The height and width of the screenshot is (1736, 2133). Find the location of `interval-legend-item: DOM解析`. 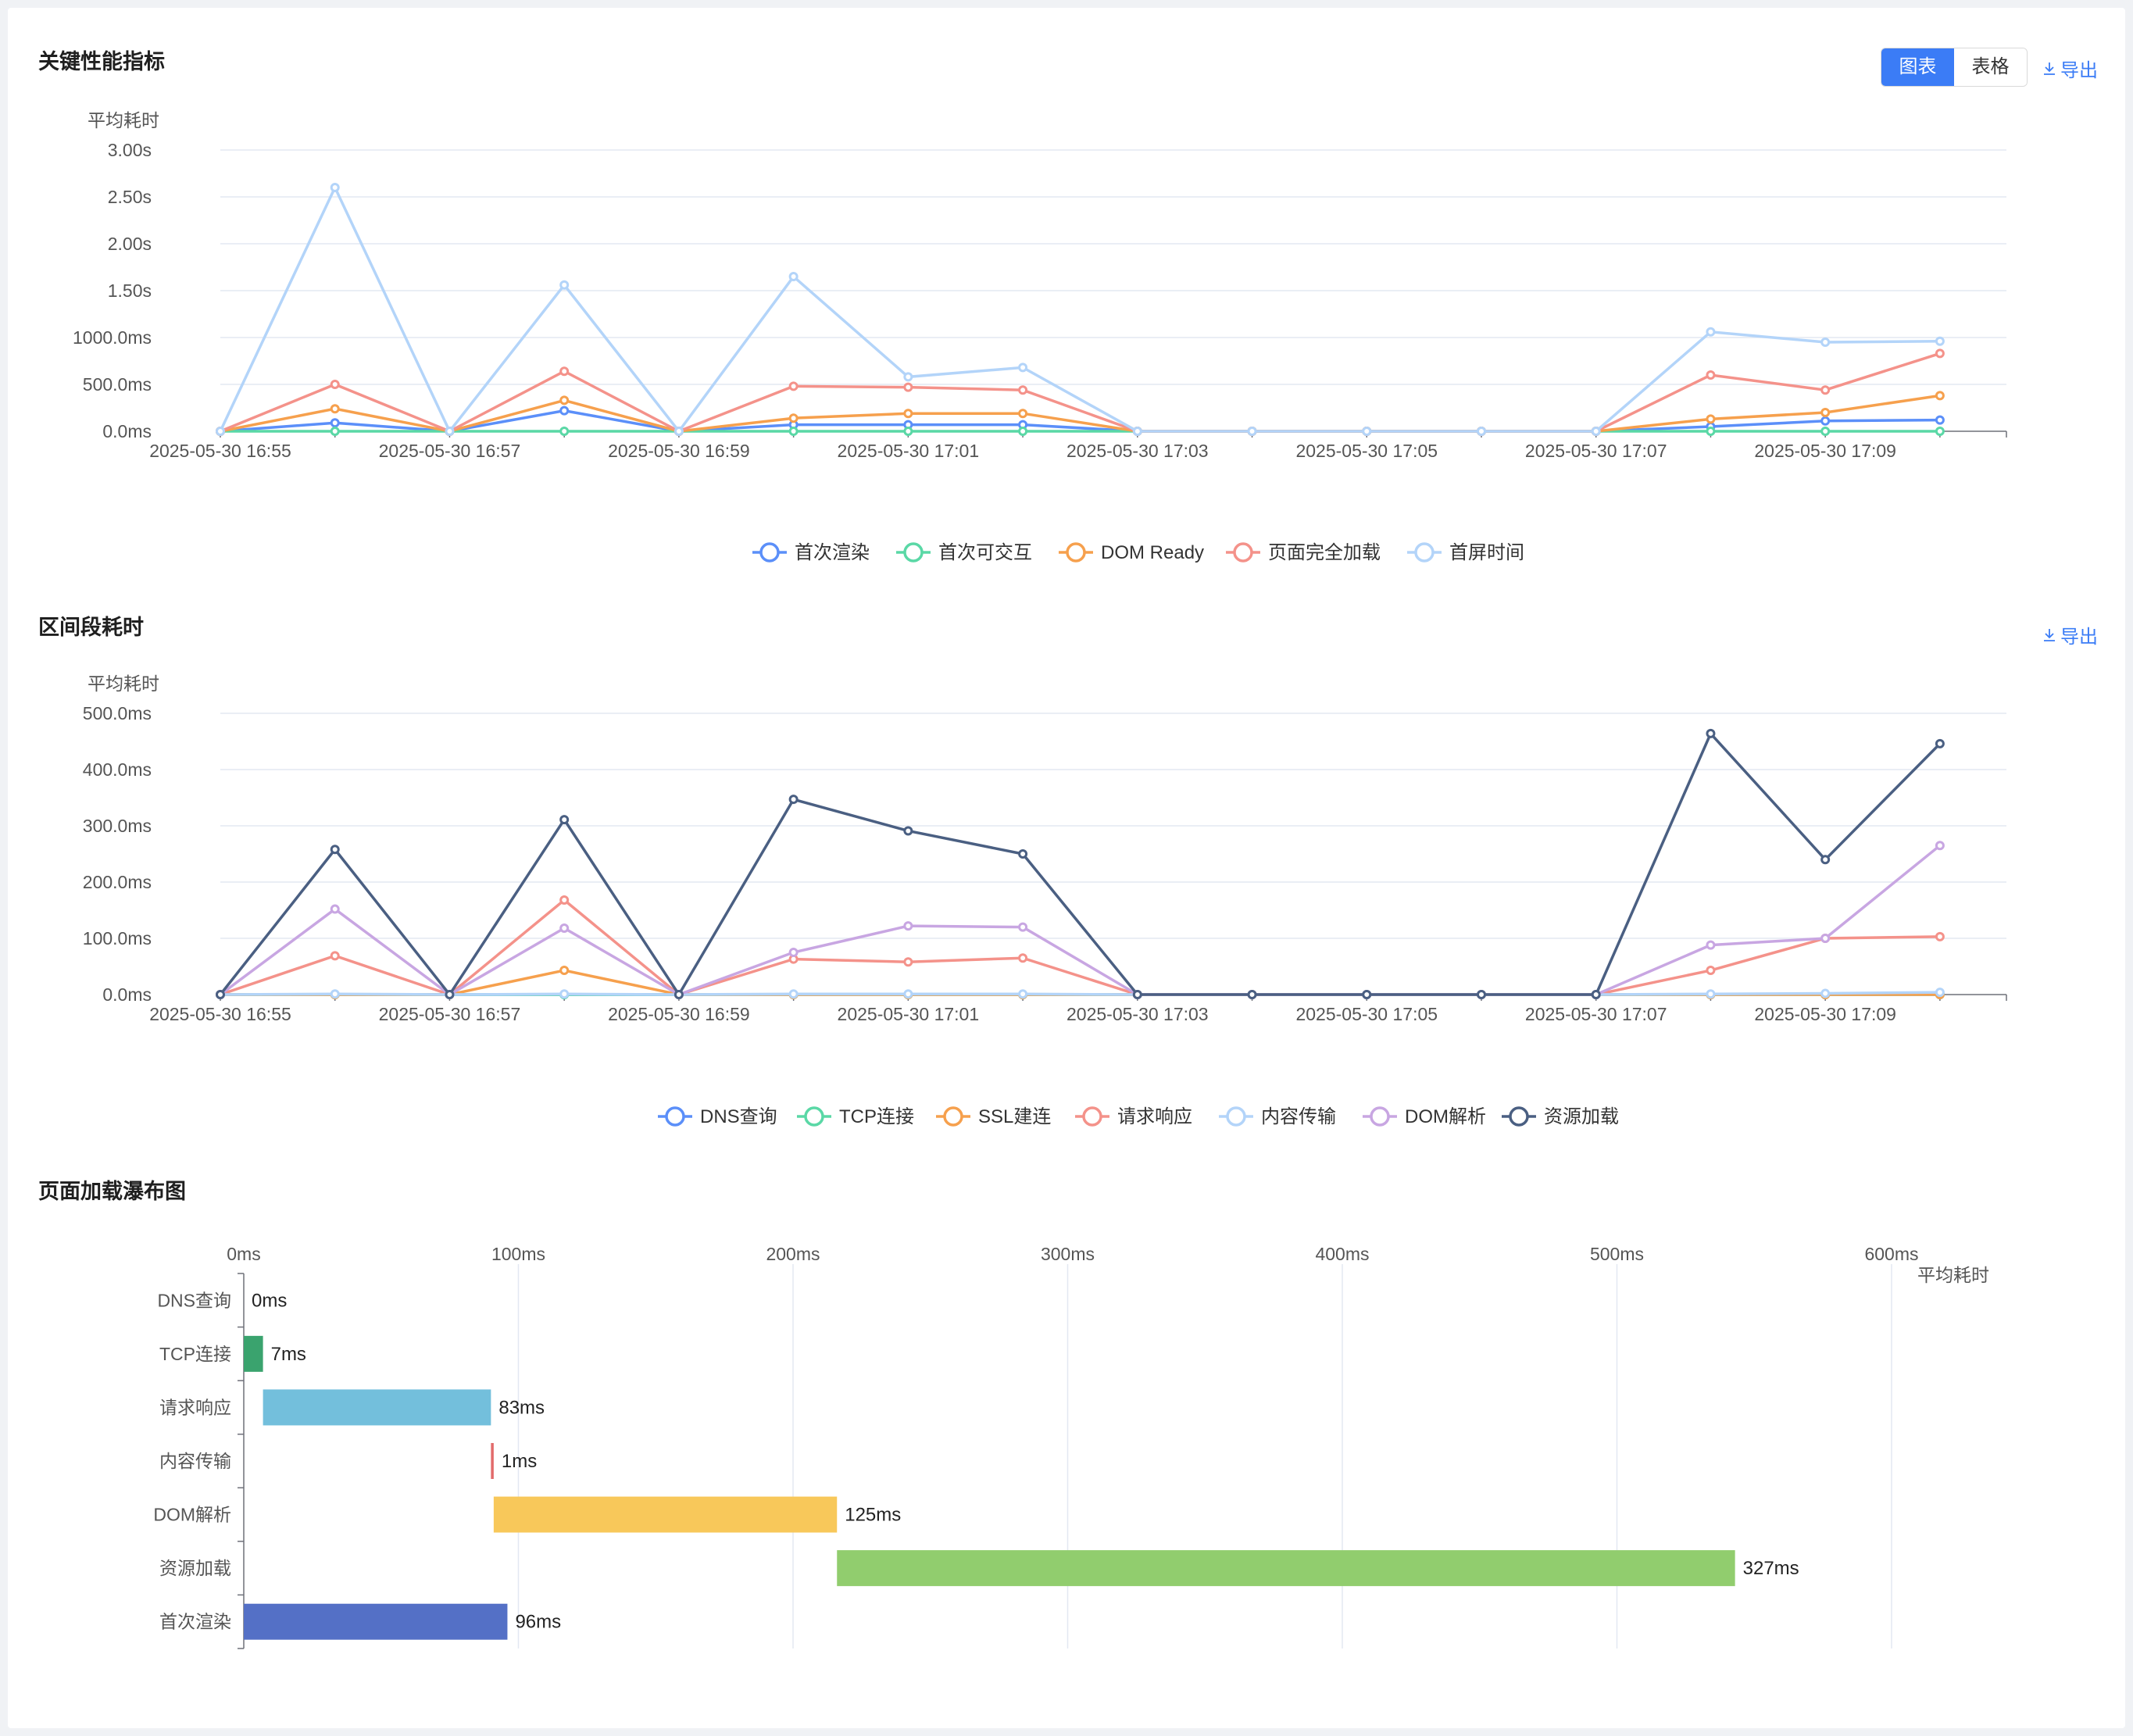

interval-legend-item: DOM解析 is located at coordinates (1424, 1116).